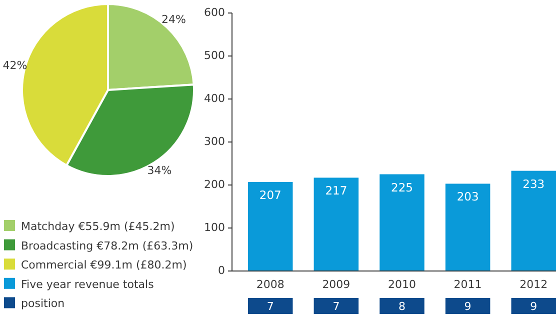 The image size is (556, 318). Describe the element at coordinates (214, 55) in the screenshot. I see `y-tick-label: 500` at that location.